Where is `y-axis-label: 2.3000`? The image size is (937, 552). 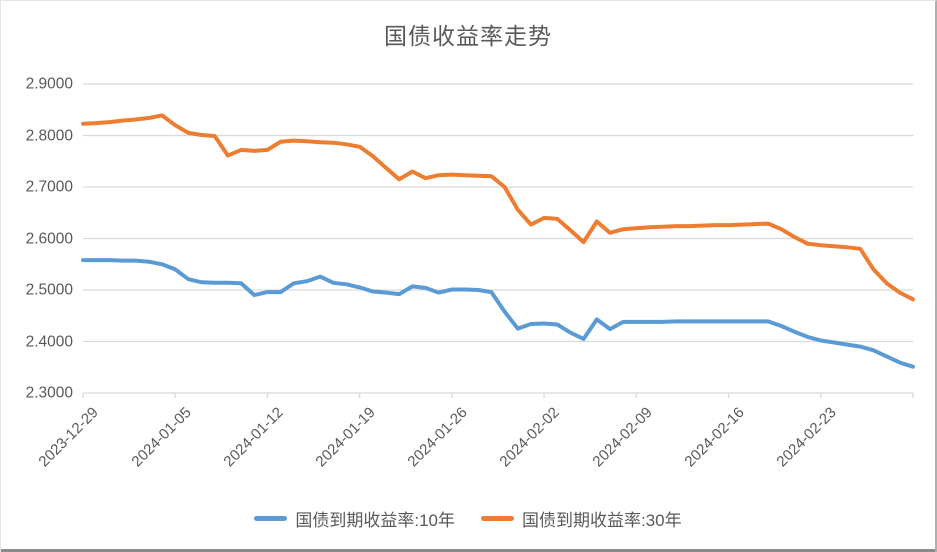 y-axis-label: 2.3000 is located at coordinates (49, 393).